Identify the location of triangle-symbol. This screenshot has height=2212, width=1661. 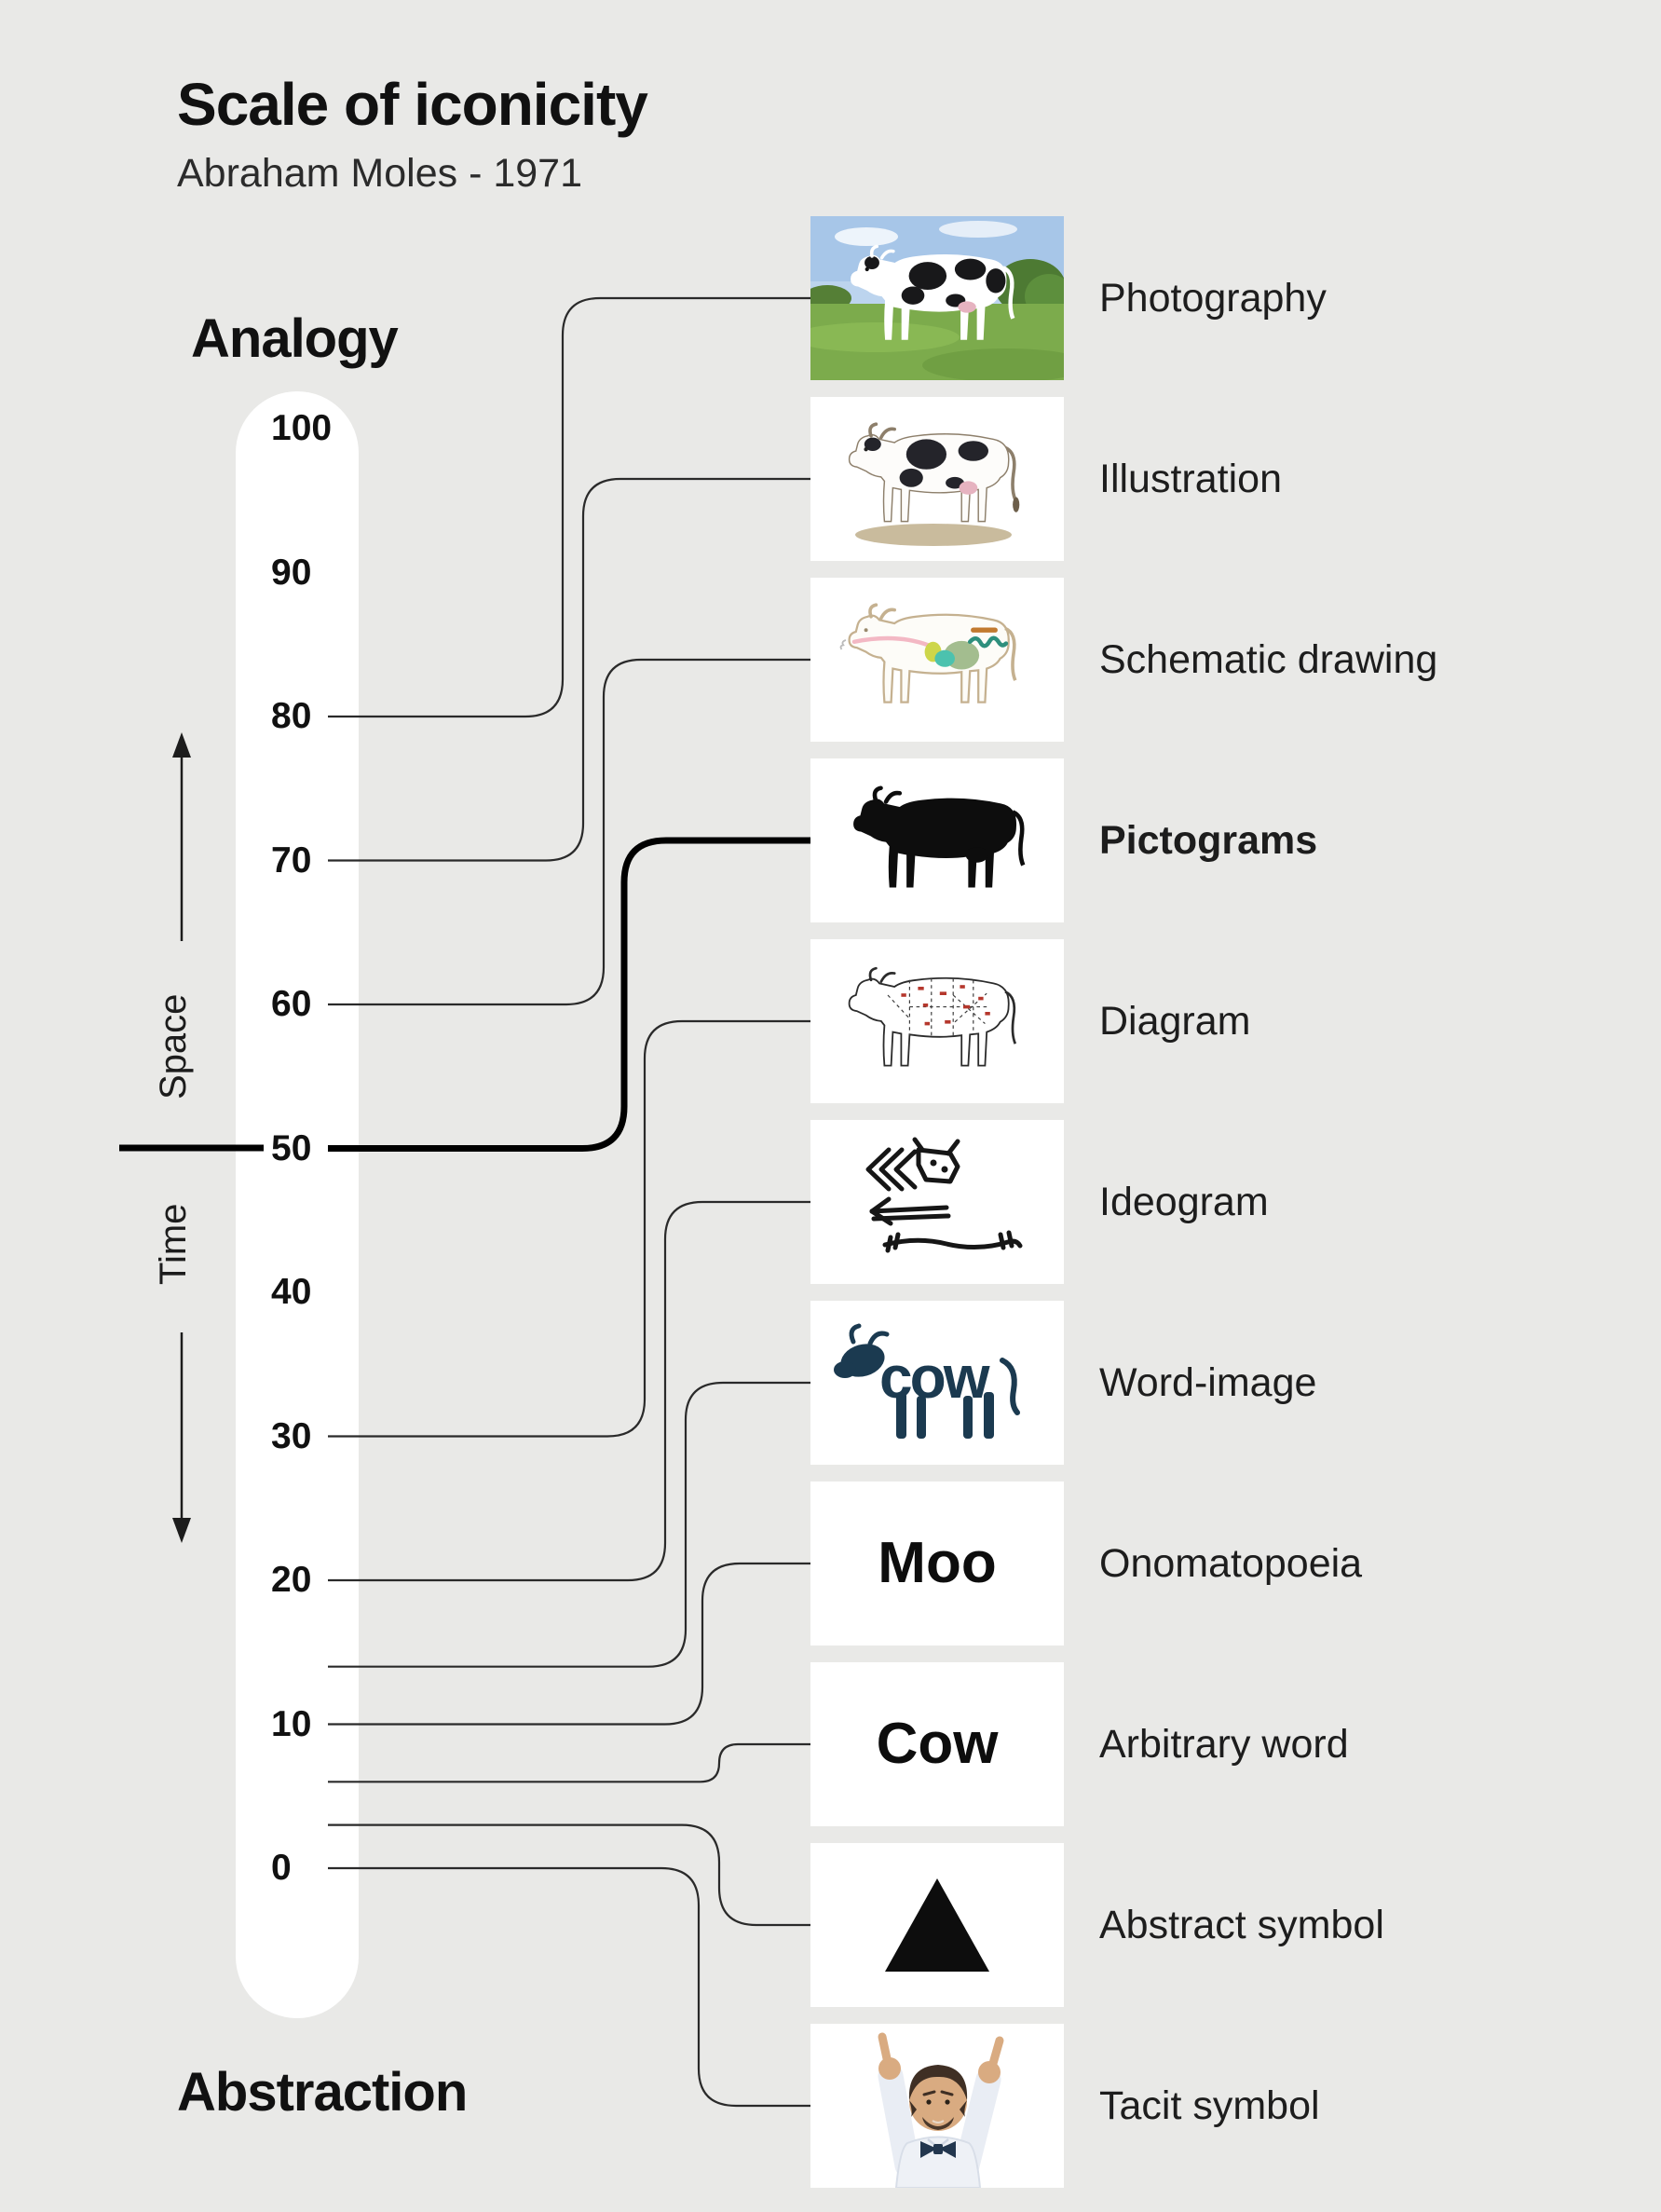
(937, 1925).